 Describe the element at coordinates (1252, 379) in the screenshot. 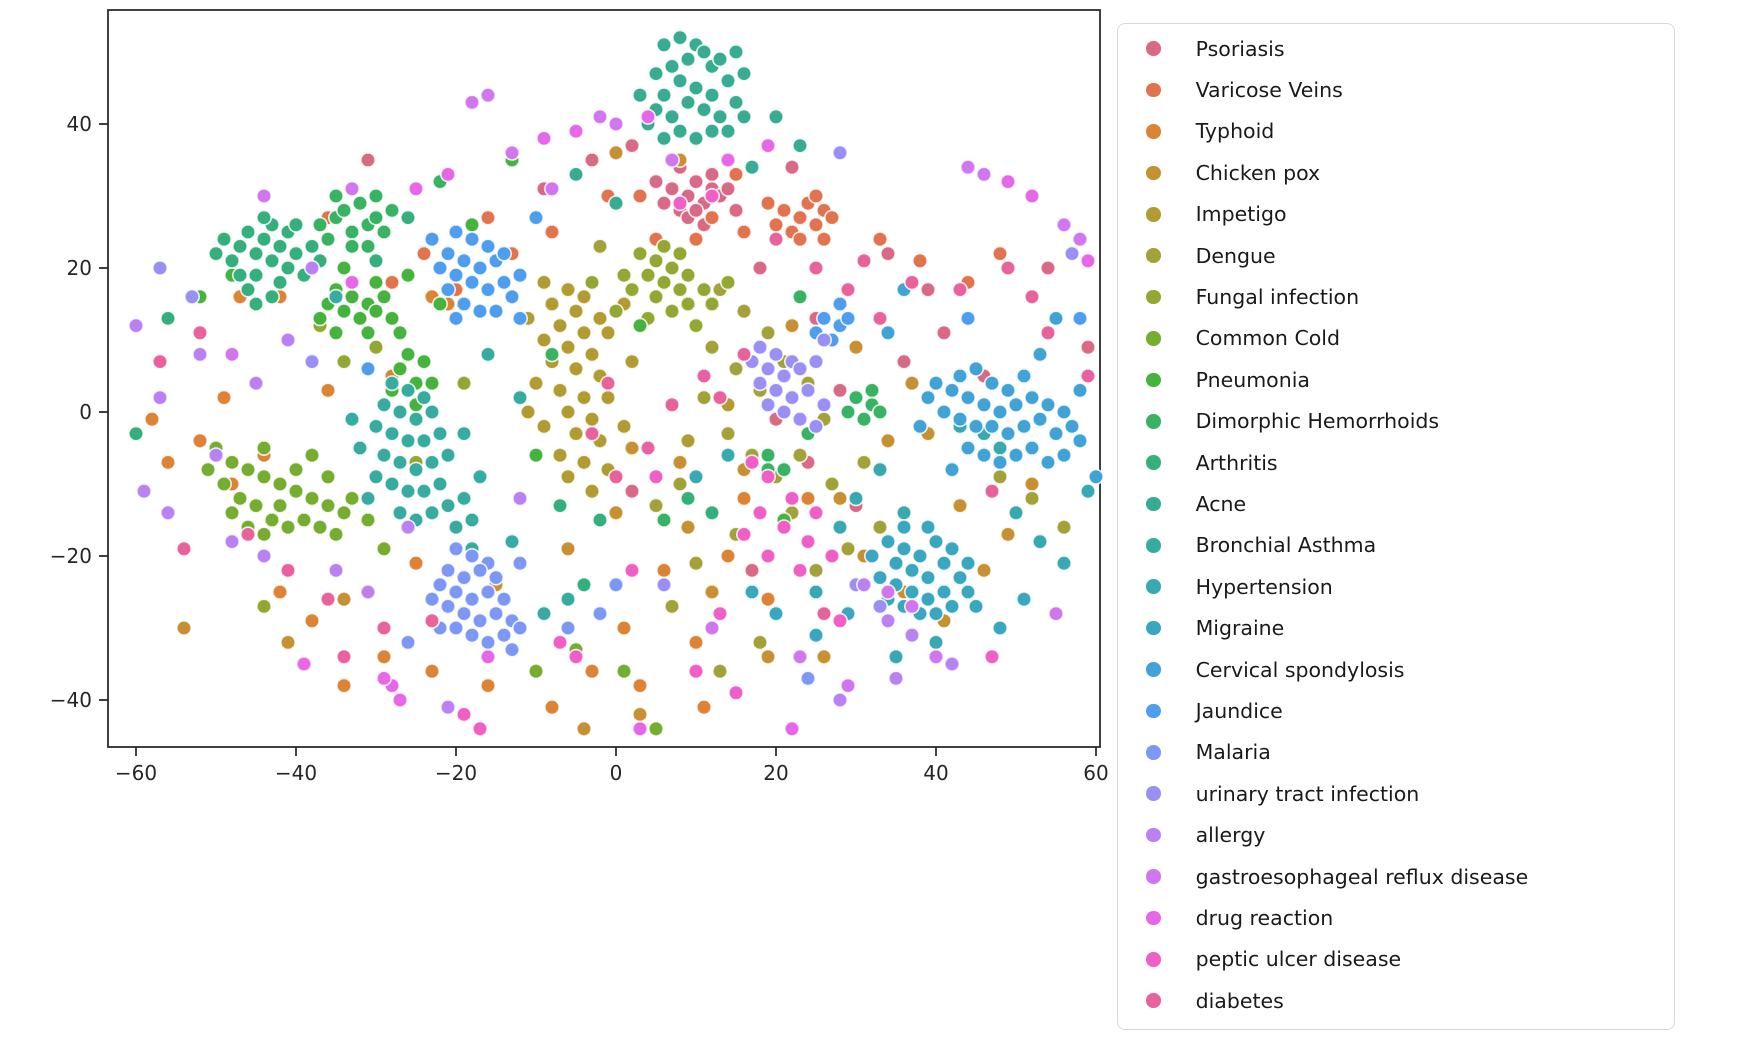

I see `legend-item-label: Pneumonia` at that location.